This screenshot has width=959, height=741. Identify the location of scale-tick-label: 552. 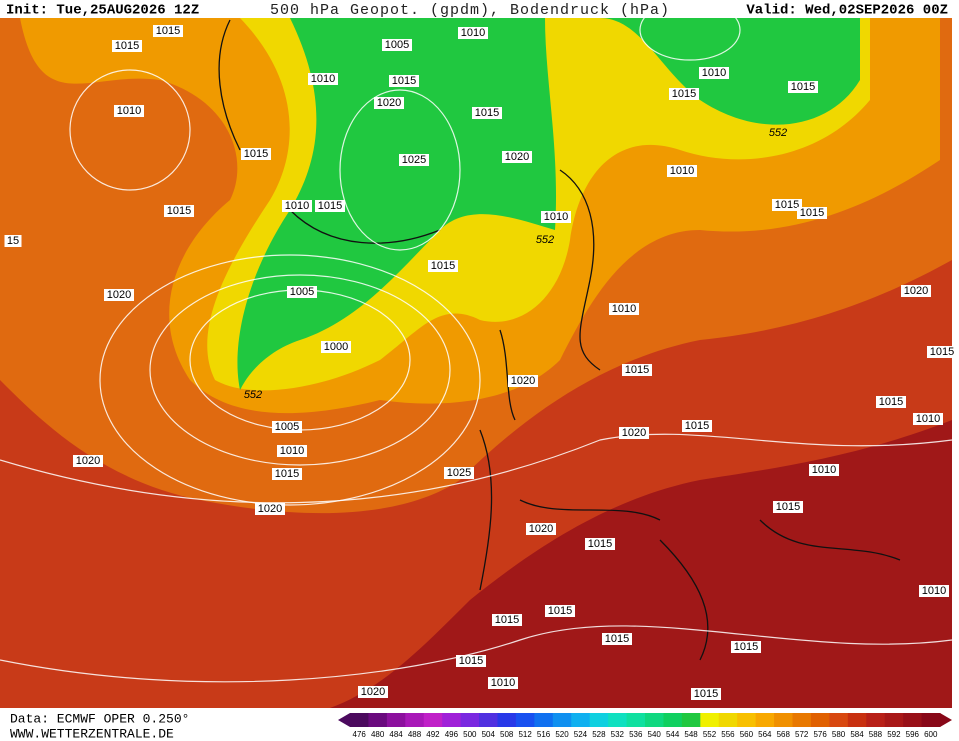
(710, 734).